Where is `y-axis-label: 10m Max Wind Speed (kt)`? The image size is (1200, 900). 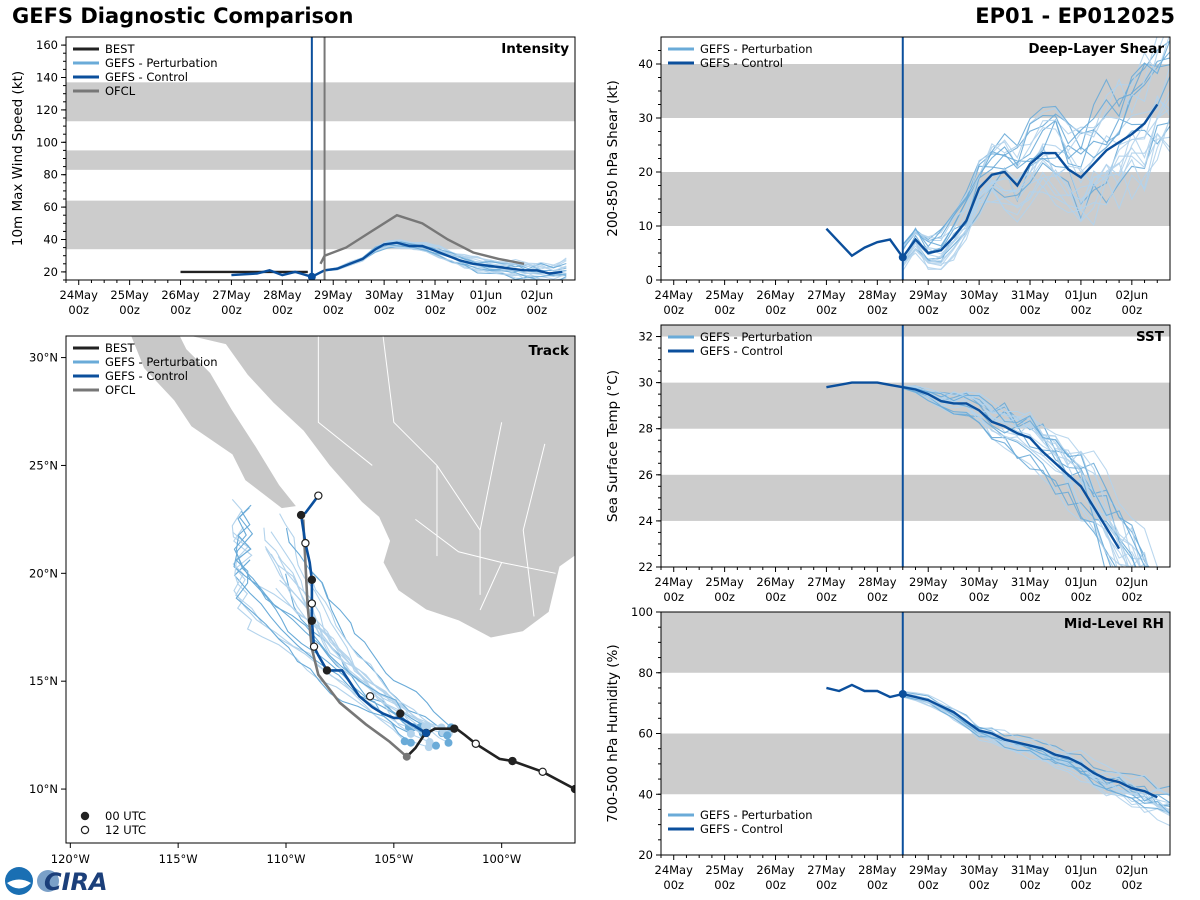 y-axis-label: 10m Max Wind Speed (kt) is located at coordinates (18, 158).